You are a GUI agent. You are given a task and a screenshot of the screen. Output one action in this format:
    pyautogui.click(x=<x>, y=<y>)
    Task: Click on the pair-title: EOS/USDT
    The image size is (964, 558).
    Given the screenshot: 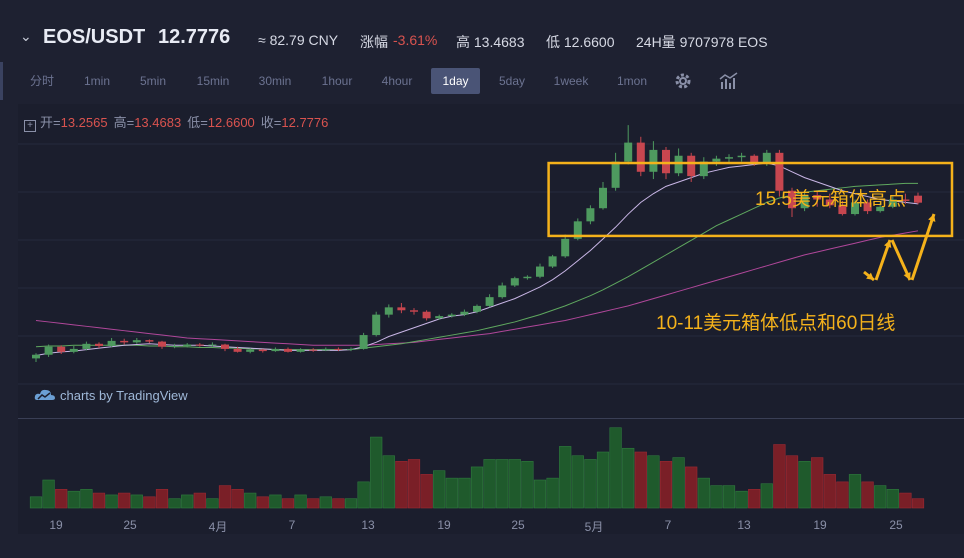 What is the action you would take?
    pyautogui.click(x=94, y=37)
    